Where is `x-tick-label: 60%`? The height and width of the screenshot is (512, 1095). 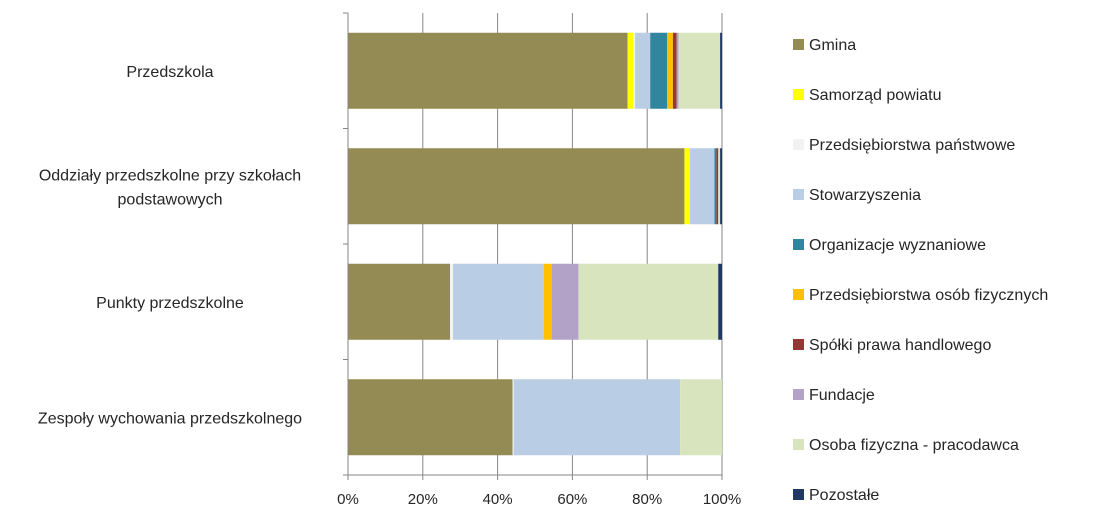
x-tick-label: 60% is located at coordinates (572, 499).